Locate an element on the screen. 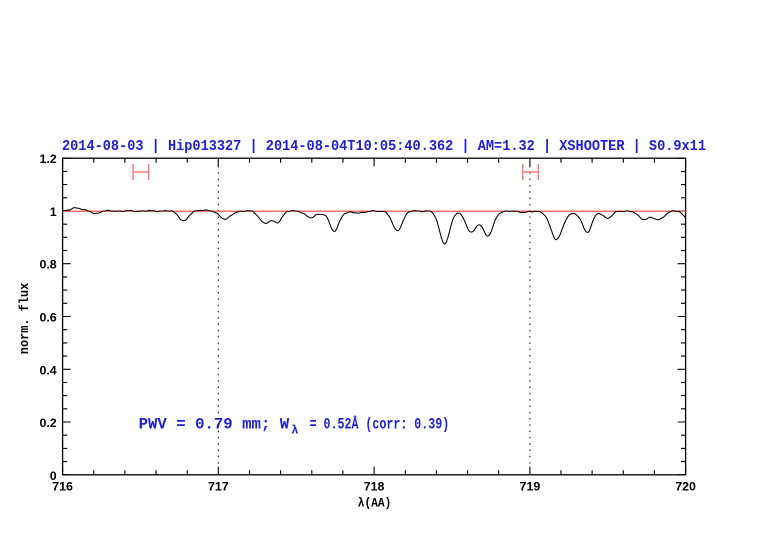 Image resolution: width=782 pixels, height=542 pixels. svg-text: λ(AA) is located at coordinates (375, 503).